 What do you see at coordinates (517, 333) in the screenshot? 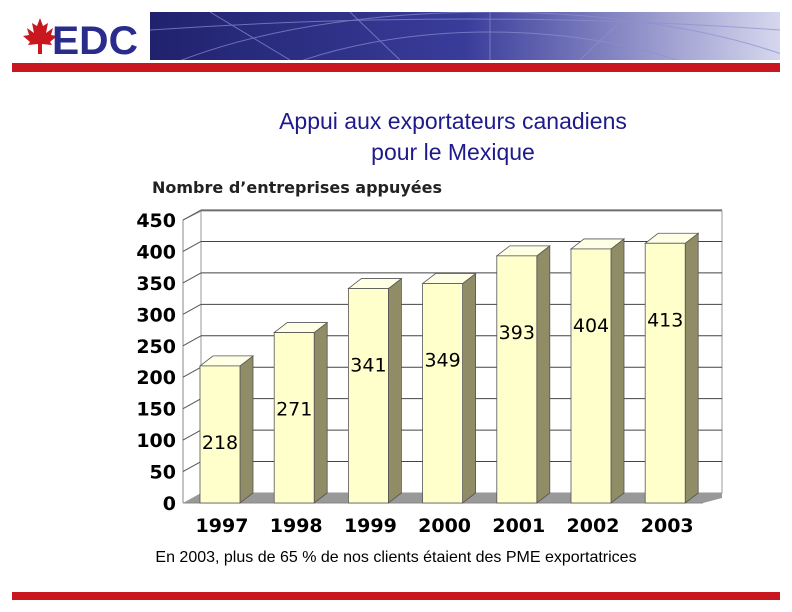
I see `bar-value-label: 393` at bounding box center [517, 333].